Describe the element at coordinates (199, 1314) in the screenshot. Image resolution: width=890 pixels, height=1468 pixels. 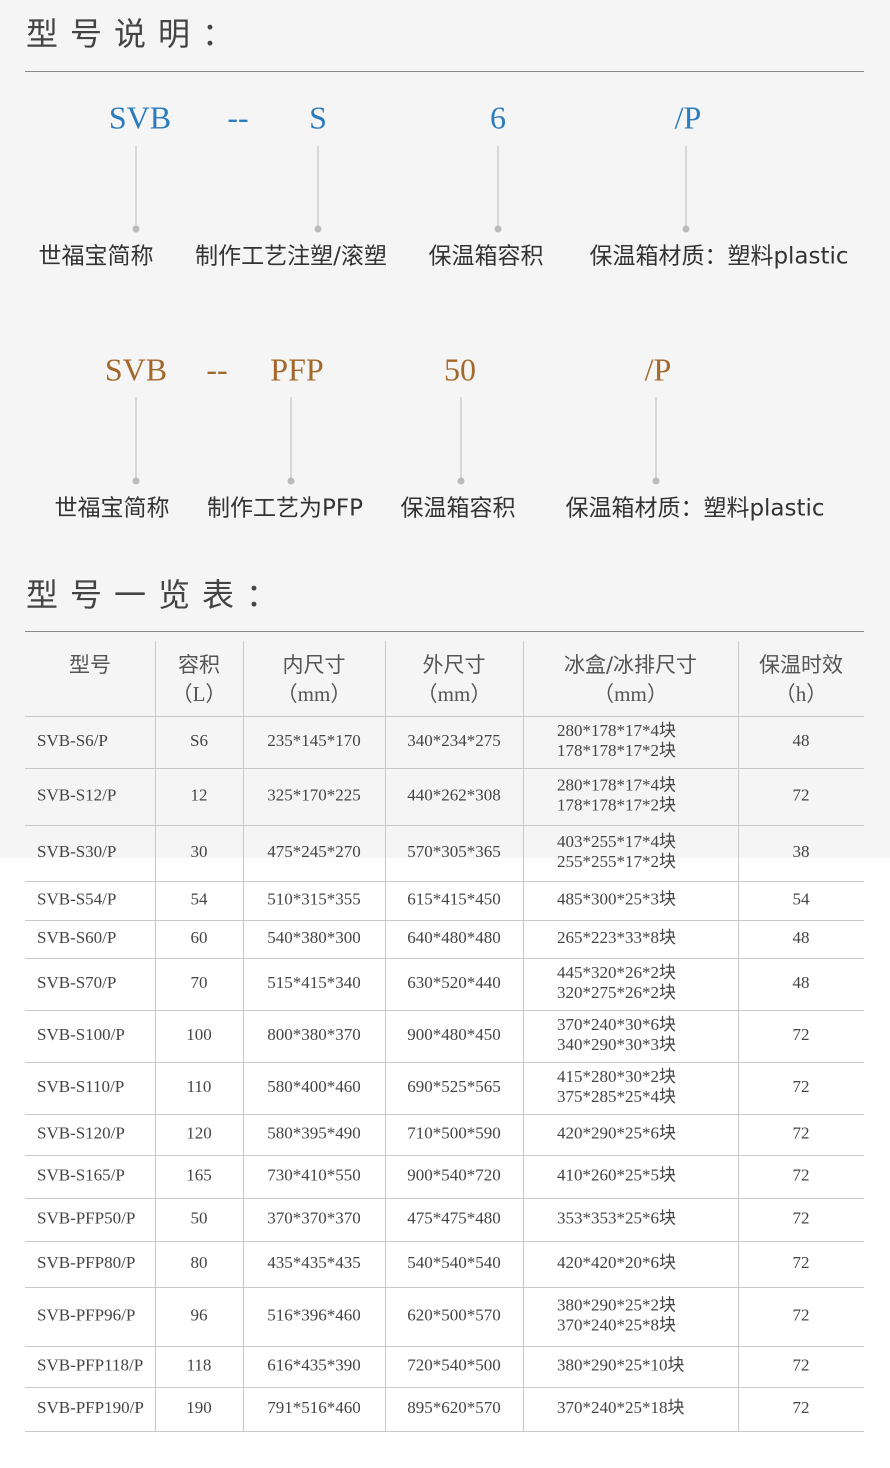
I see `table-cell: 96` at that location.